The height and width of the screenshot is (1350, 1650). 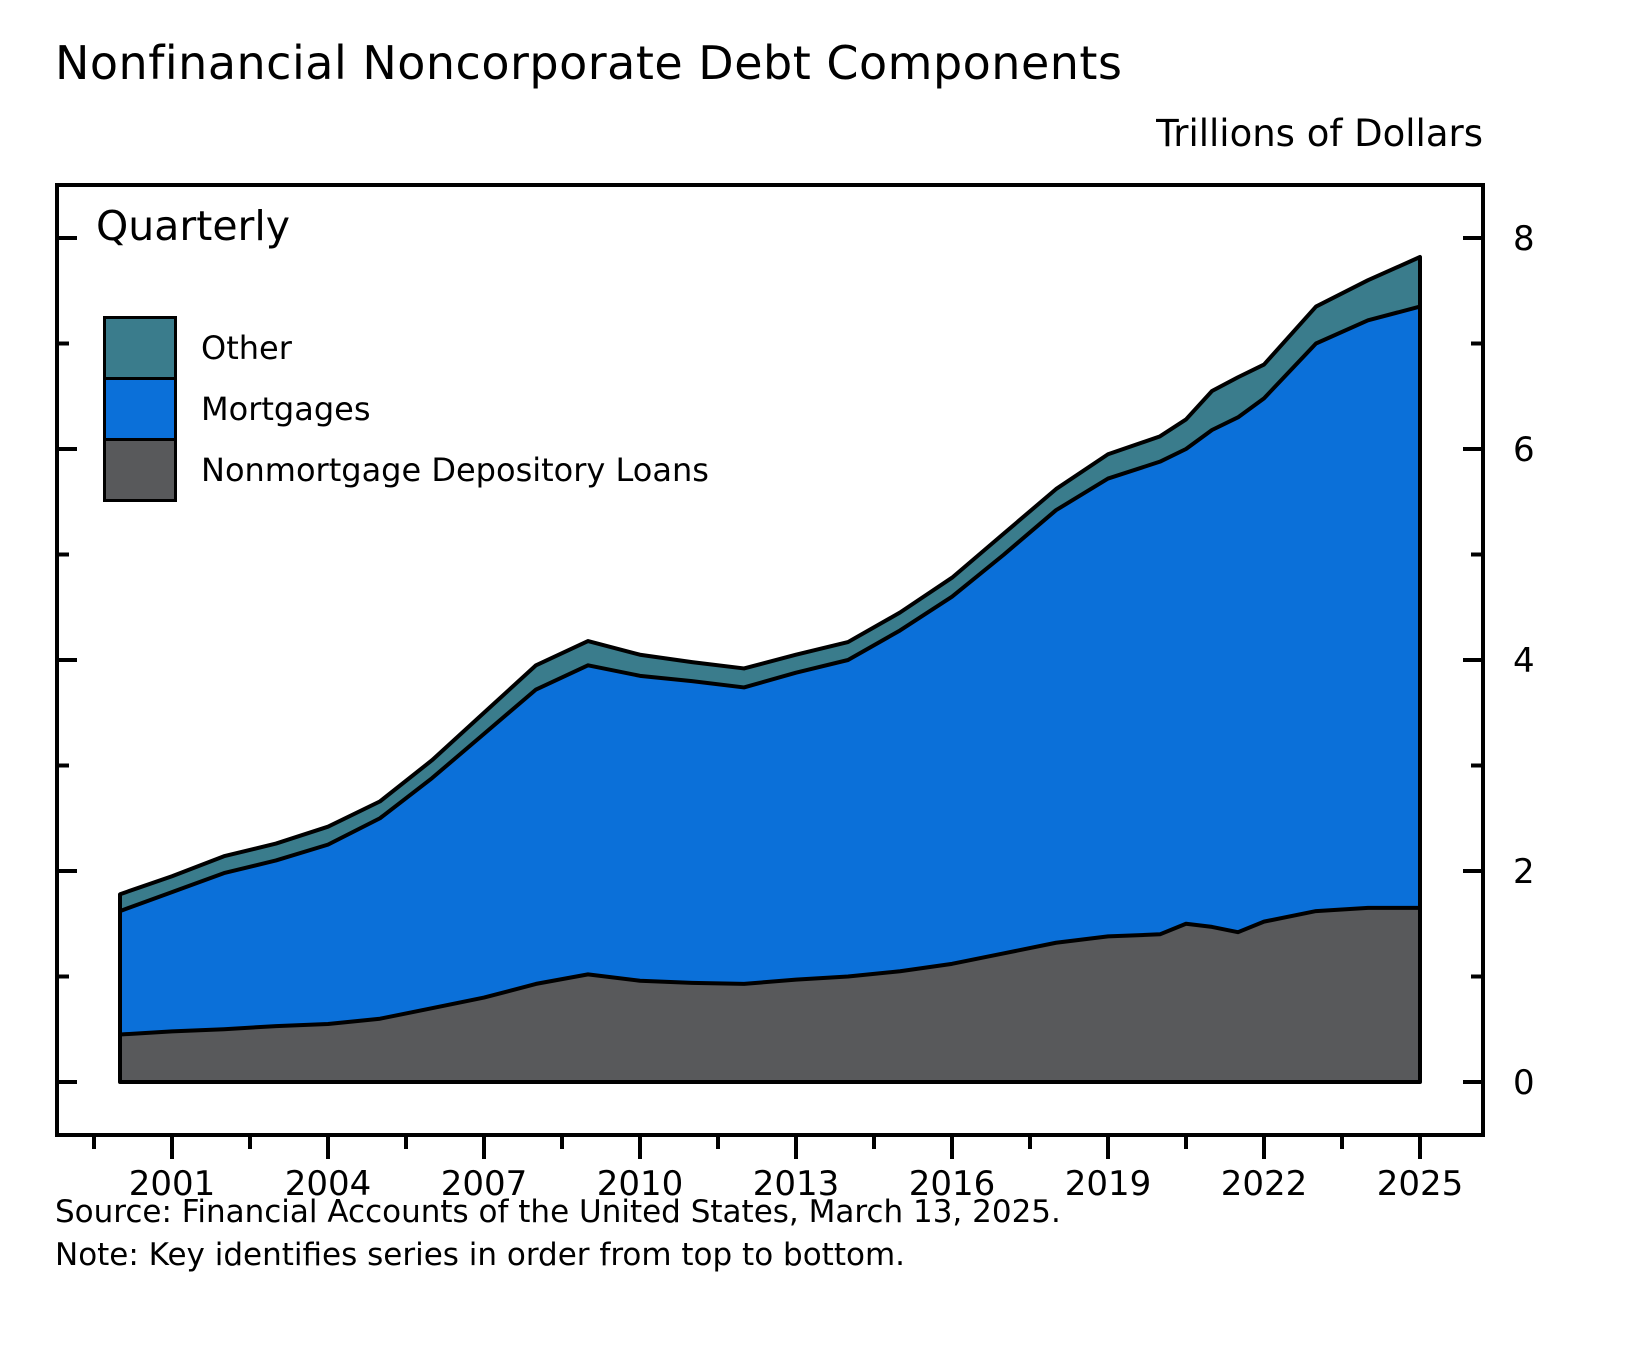 I want to click on x-tick-label: 2025, so click(x=1420, y=1184).